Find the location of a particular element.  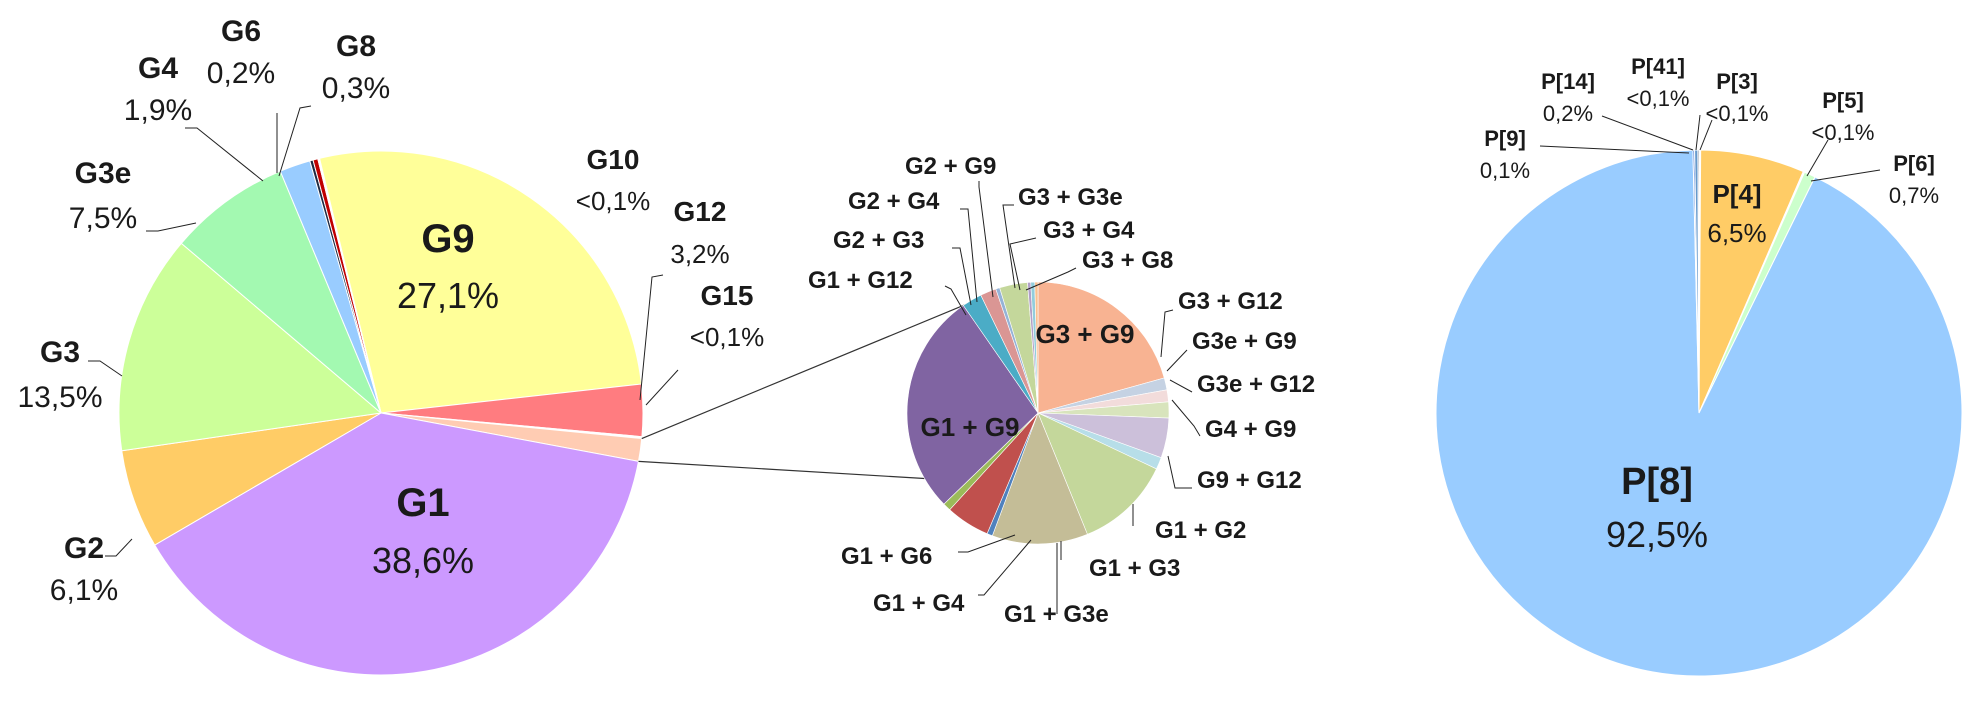

label-p2-g3-g4-name: G3 + G4 is located at coordinates (1089, 230).